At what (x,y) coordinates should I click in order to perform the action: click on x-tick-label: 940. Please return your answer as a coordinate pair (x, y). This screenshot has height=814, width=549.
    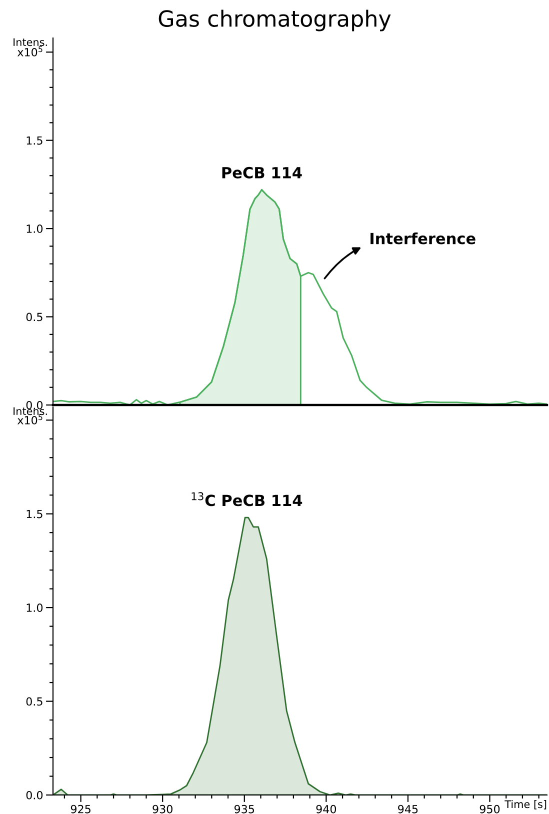
    Looking at the image, I should click on (326, 809).